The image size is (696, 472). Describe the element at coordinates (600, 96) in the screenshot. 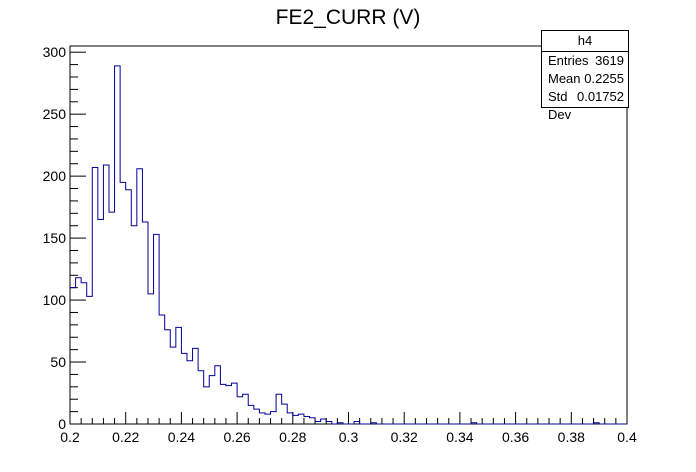

I see `stats-std-value: 0.01752` at that location.